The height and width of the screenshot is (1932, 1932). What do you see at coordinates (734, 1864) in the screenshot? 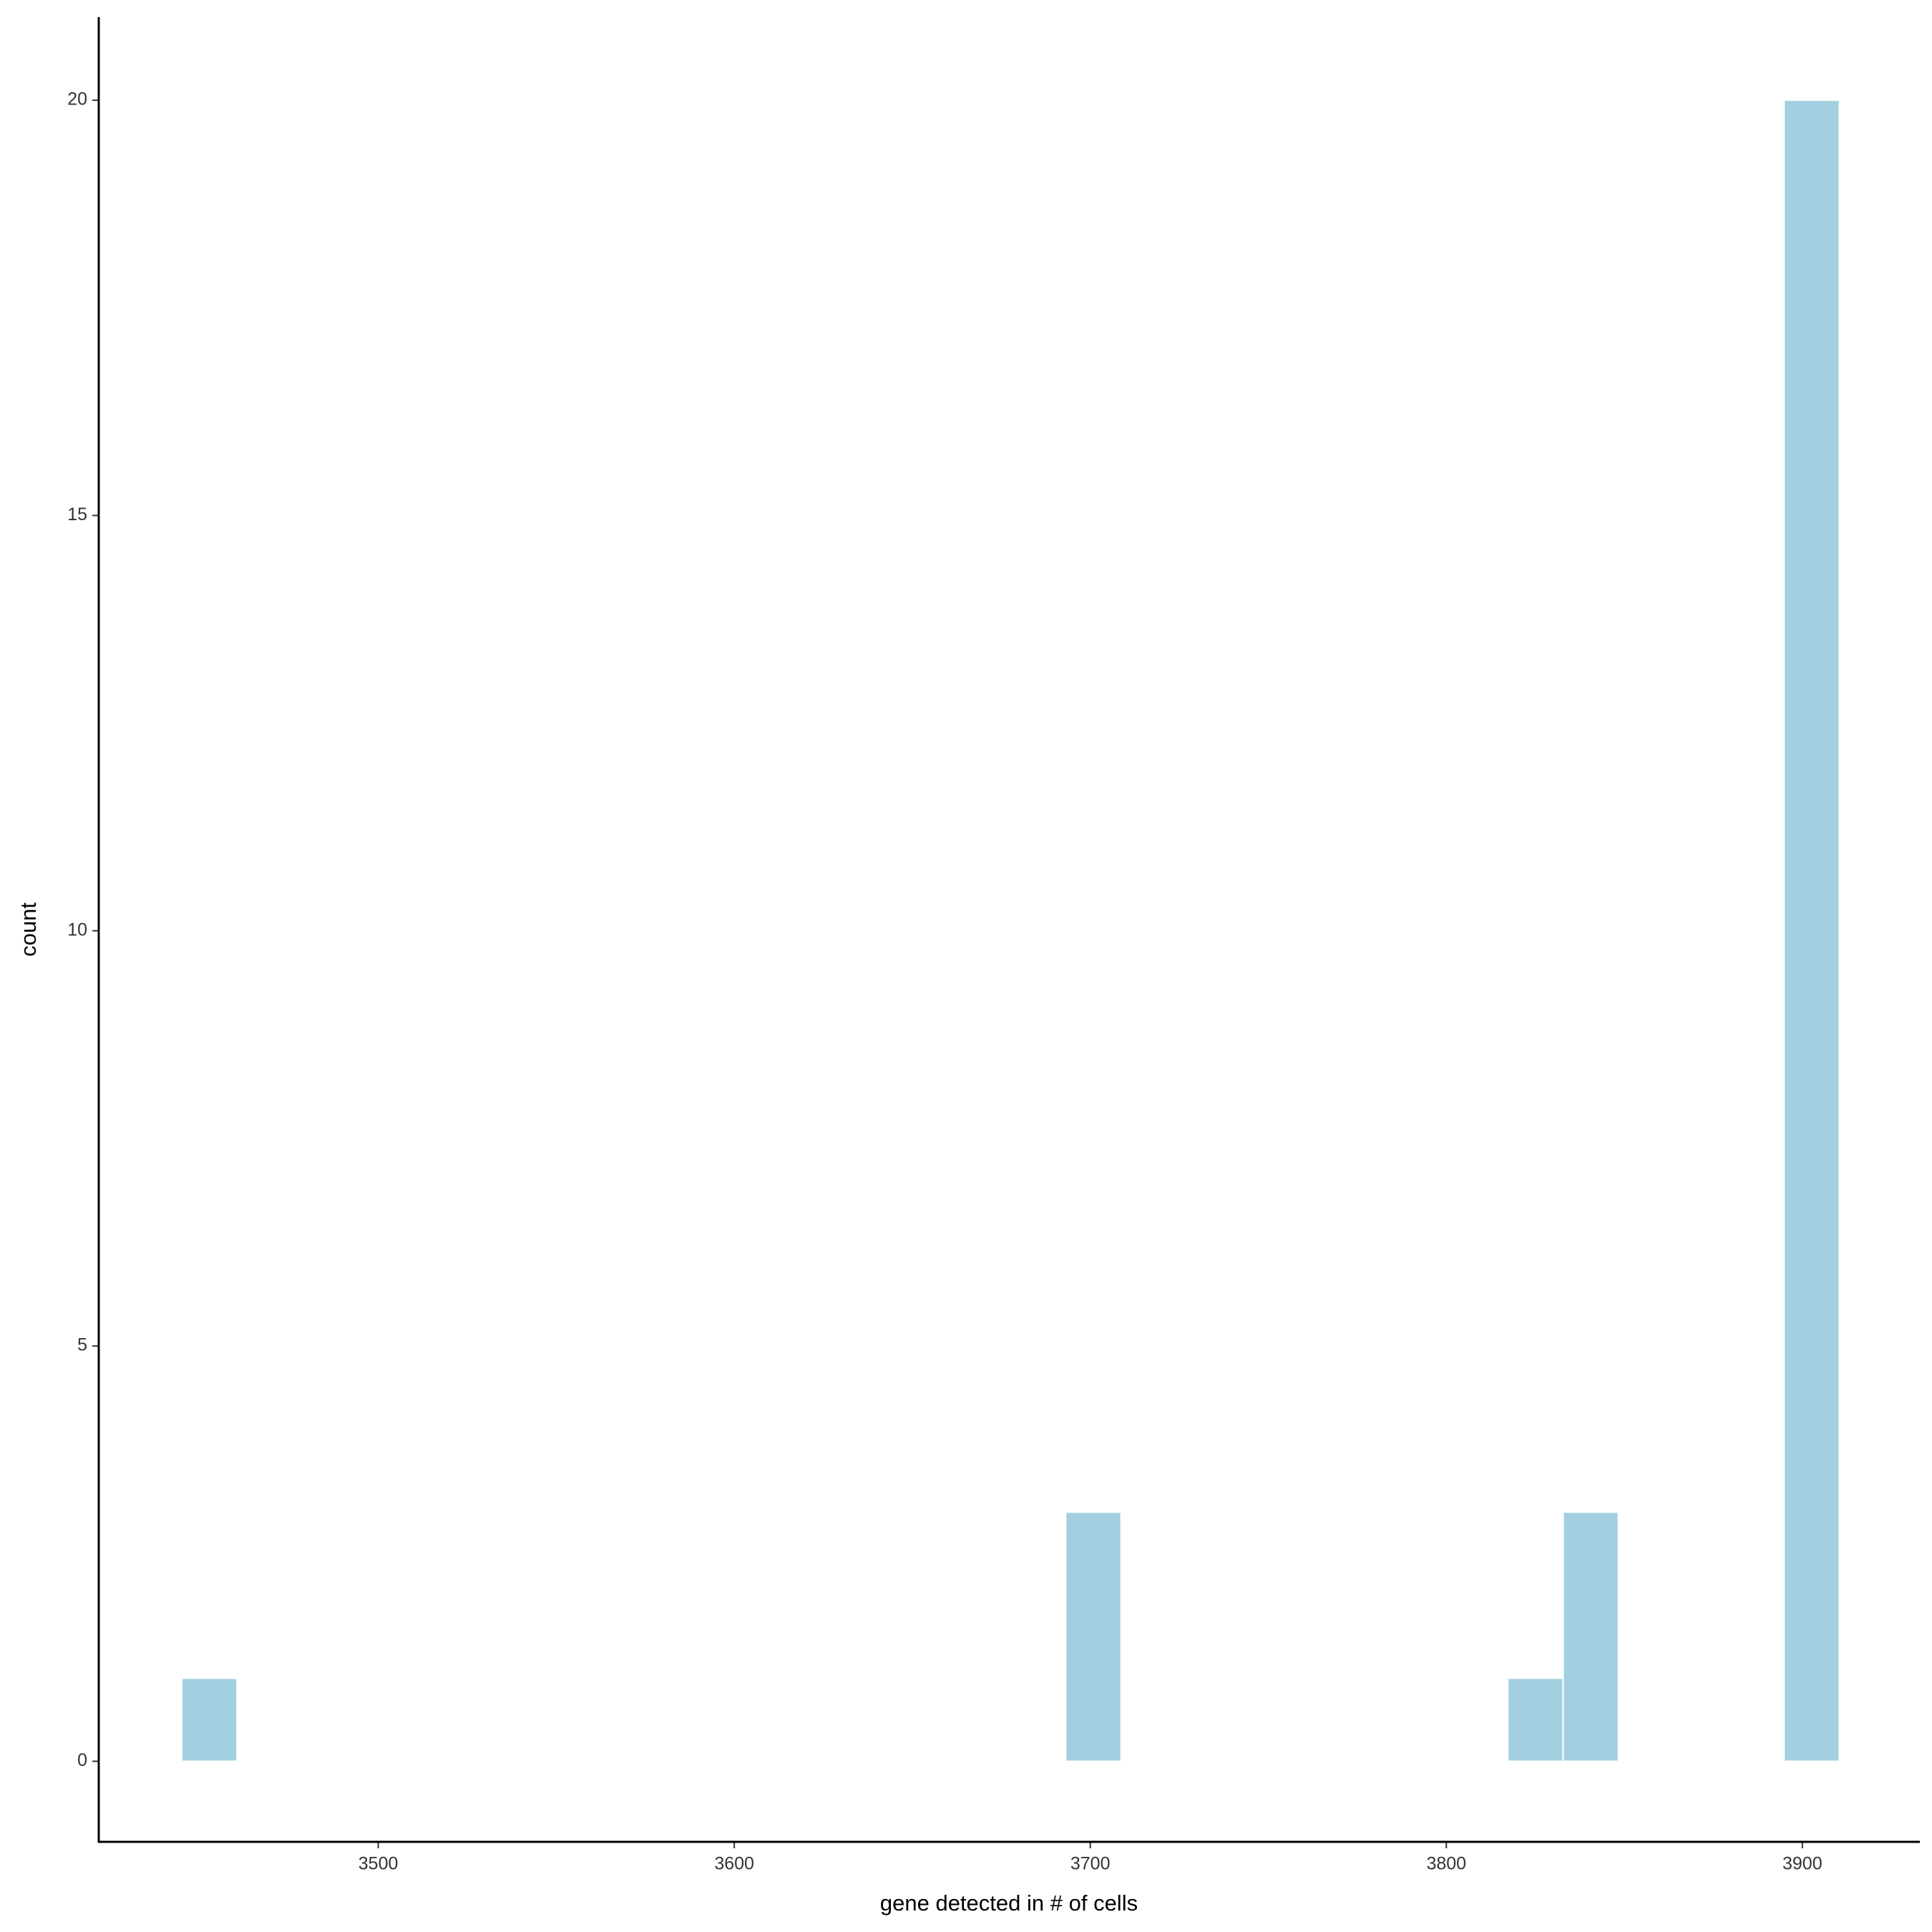
I see `x-tick-label: 3600` at bounding box center [734, 1864].